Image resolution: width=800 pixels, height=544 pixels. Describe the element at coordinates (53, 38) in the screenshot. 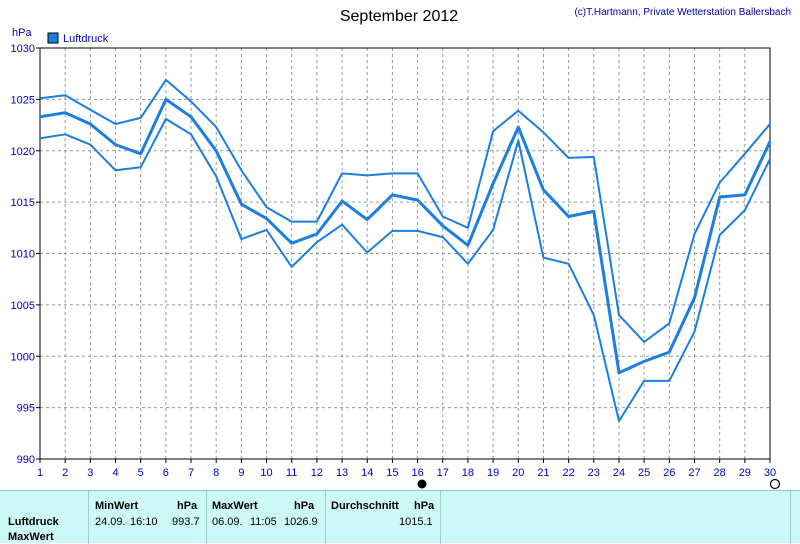

I see `legend-swatch` at that location.